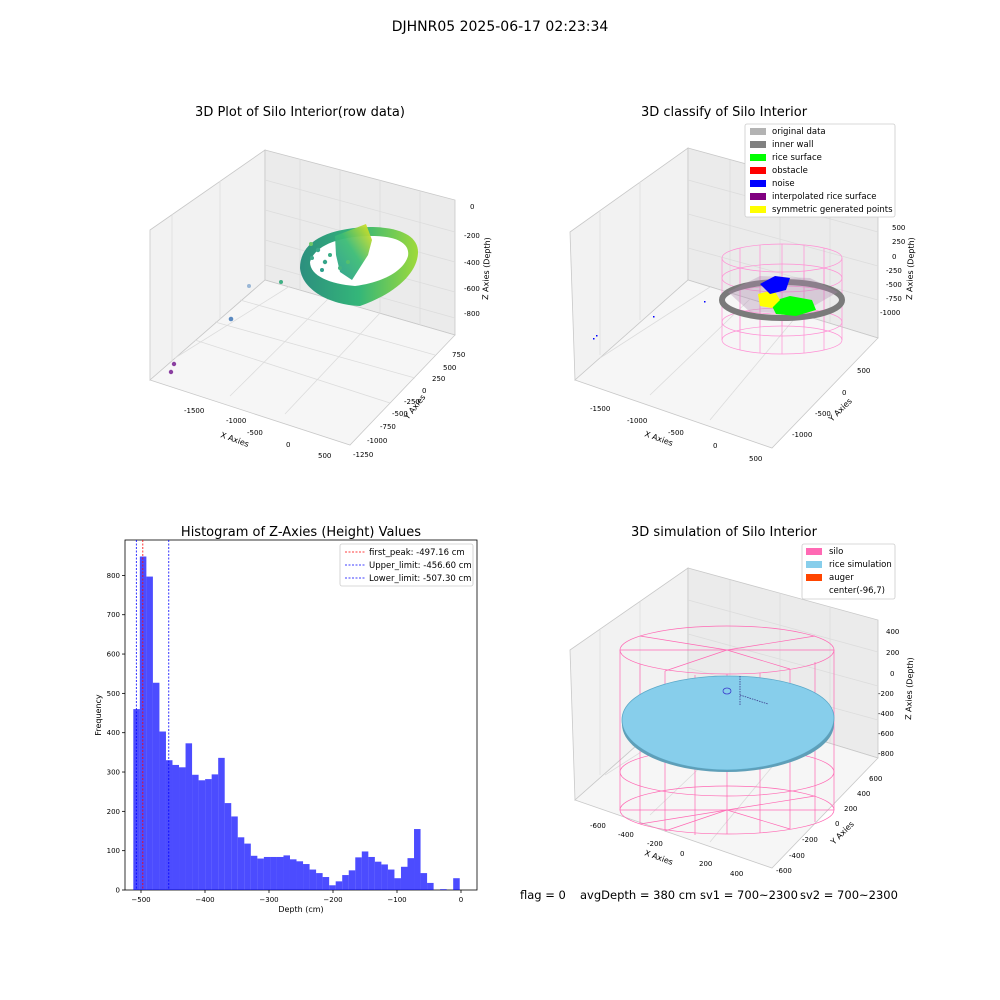  What do you see at coordinates (857, 591) in the screenshot?
I see `legend-label: center(-96,7)` at bounding box center [857, 591].